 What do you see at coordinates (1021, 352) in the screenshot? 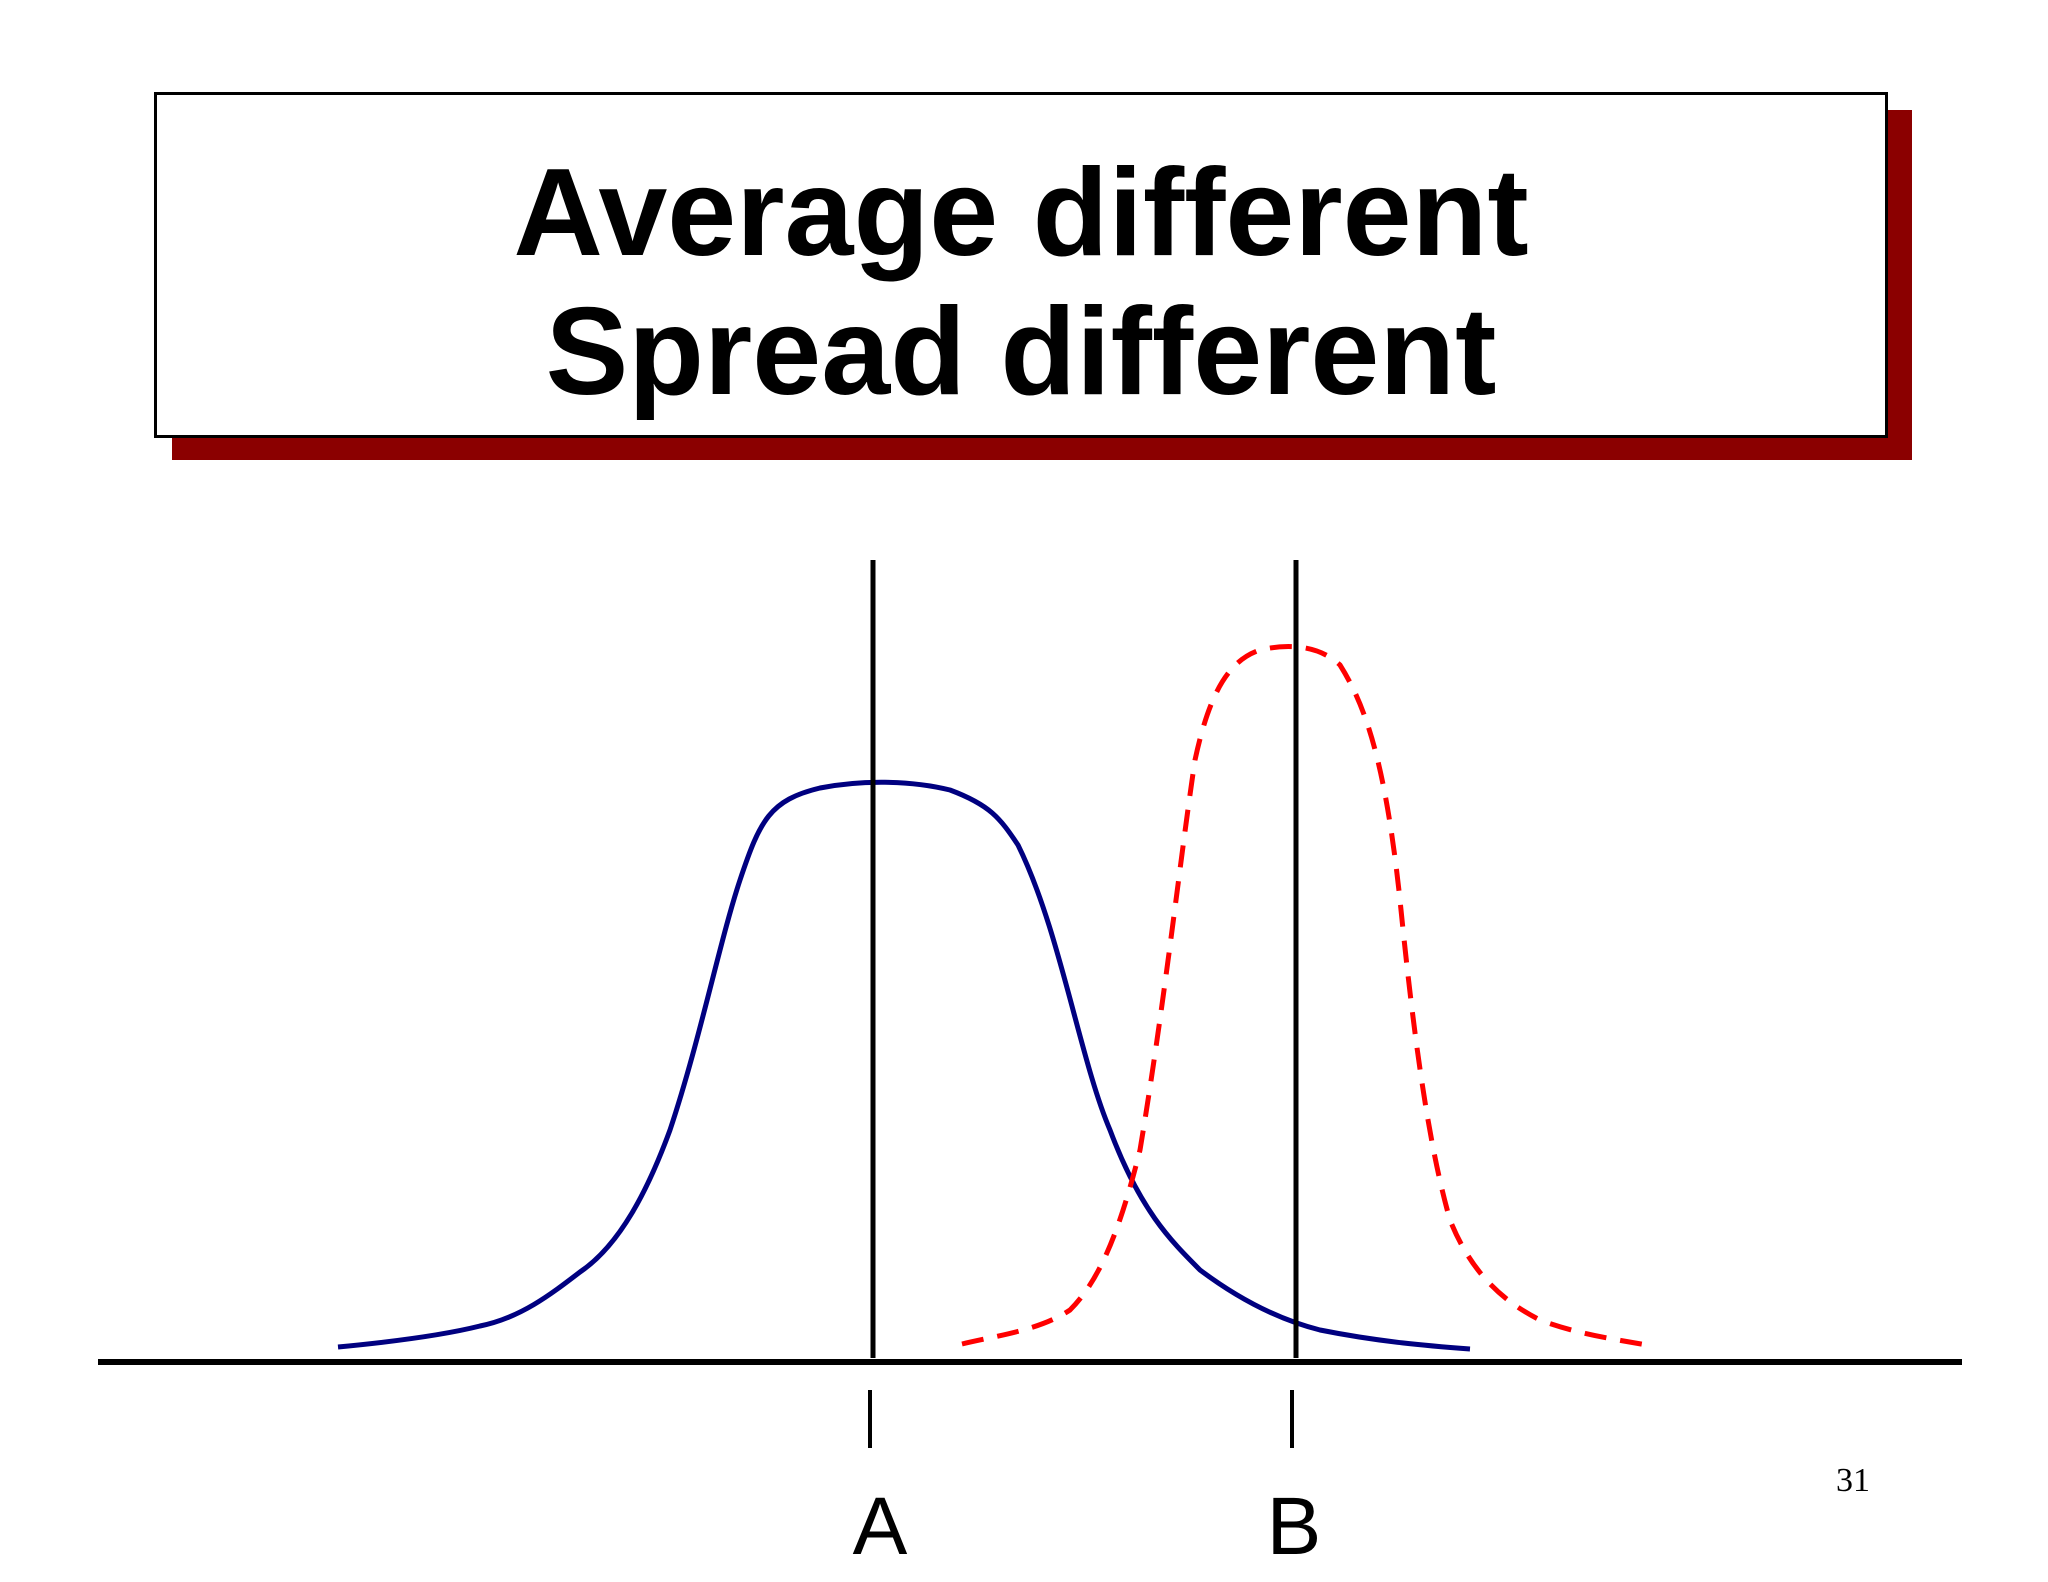
I see `title-line-spread: Spread different` at bounding box center [1021, 352].